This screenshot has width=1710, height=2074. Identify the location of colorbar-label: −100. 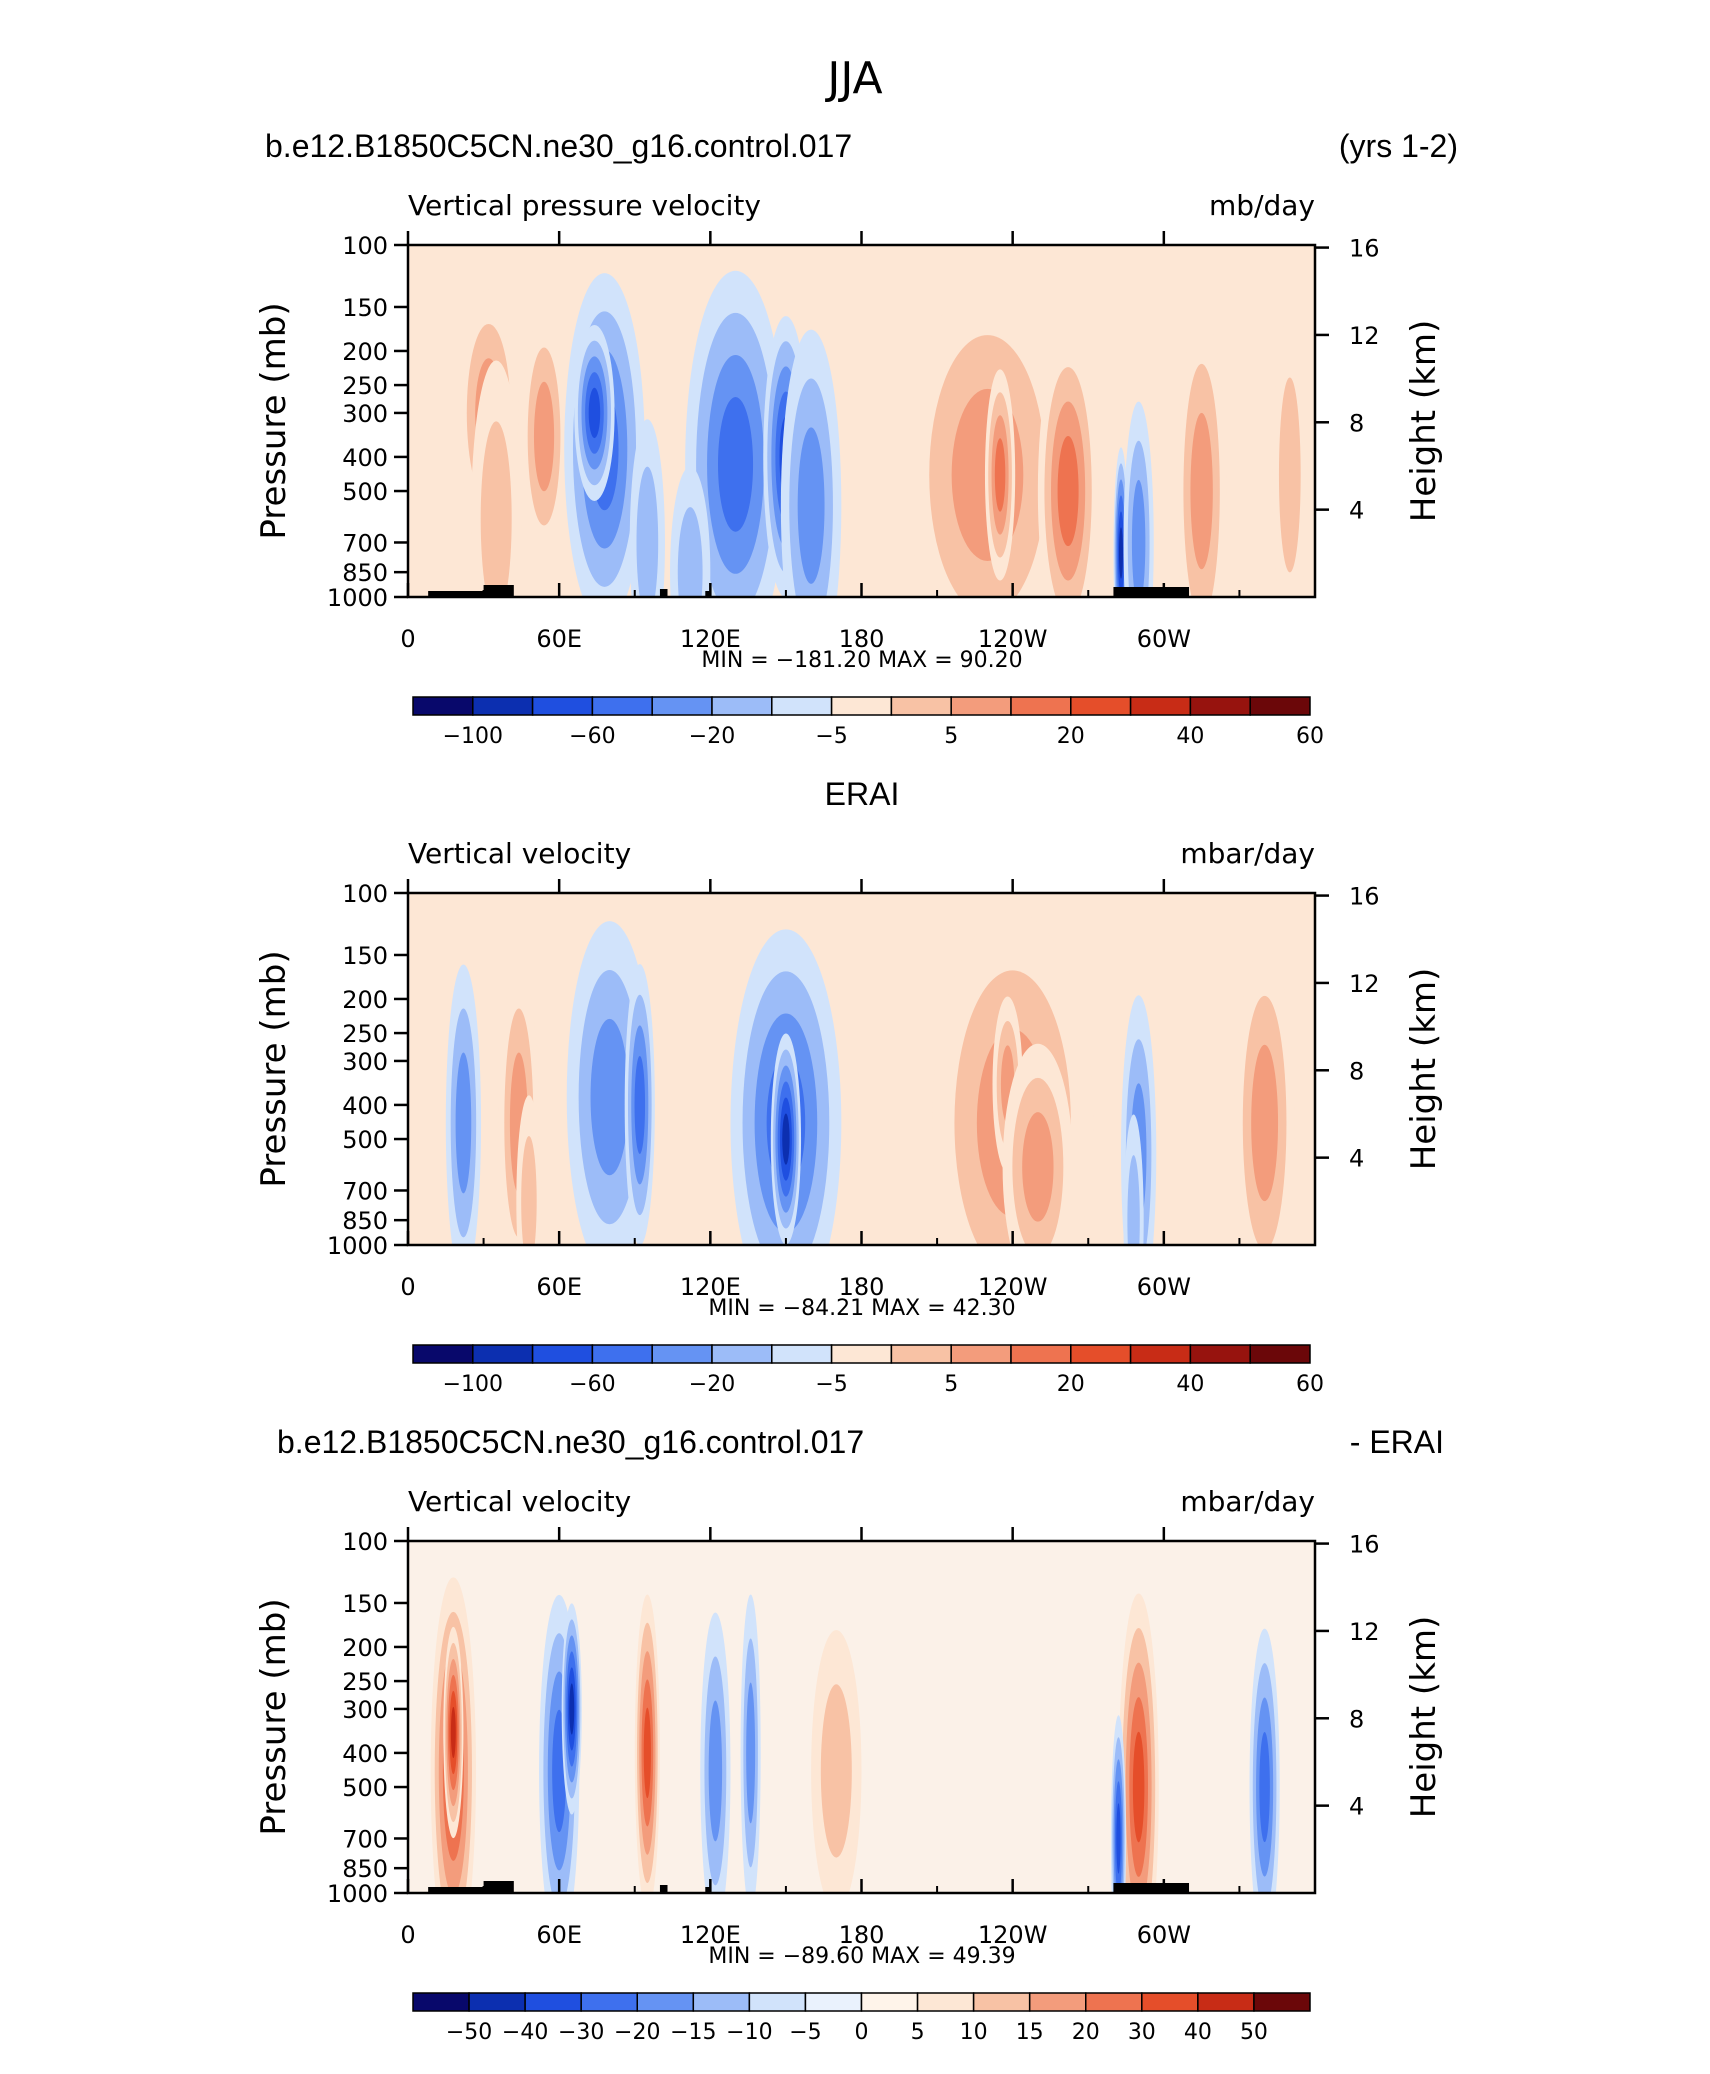
(473, 1384).